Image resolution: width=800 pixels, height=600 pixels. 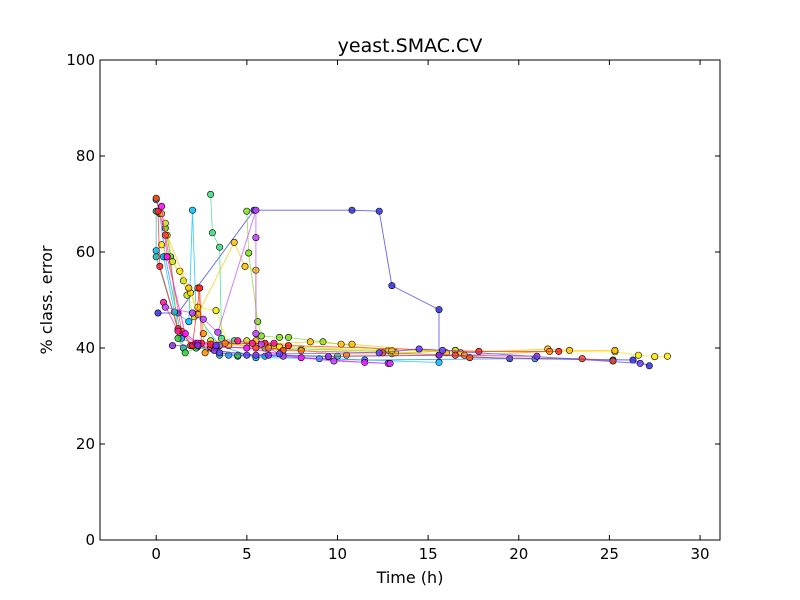 What do you see at coordinates (337, 554) in the screenshot?
I see `x-tick-label-2: 10` at bounding box center [337, 554].